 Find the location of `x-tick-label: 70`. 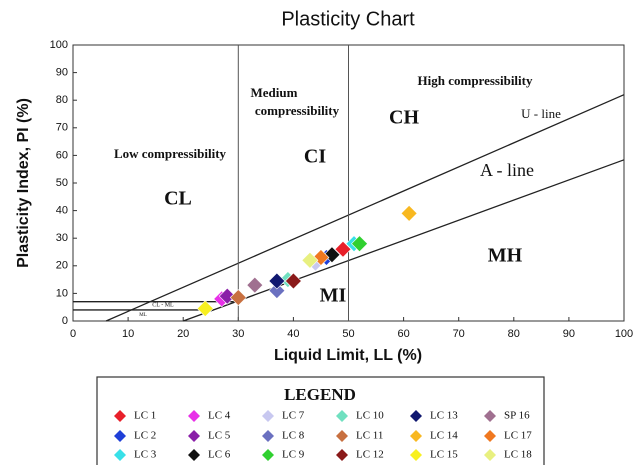

x-tick-label: 70 is located at coordinates (459, 334).